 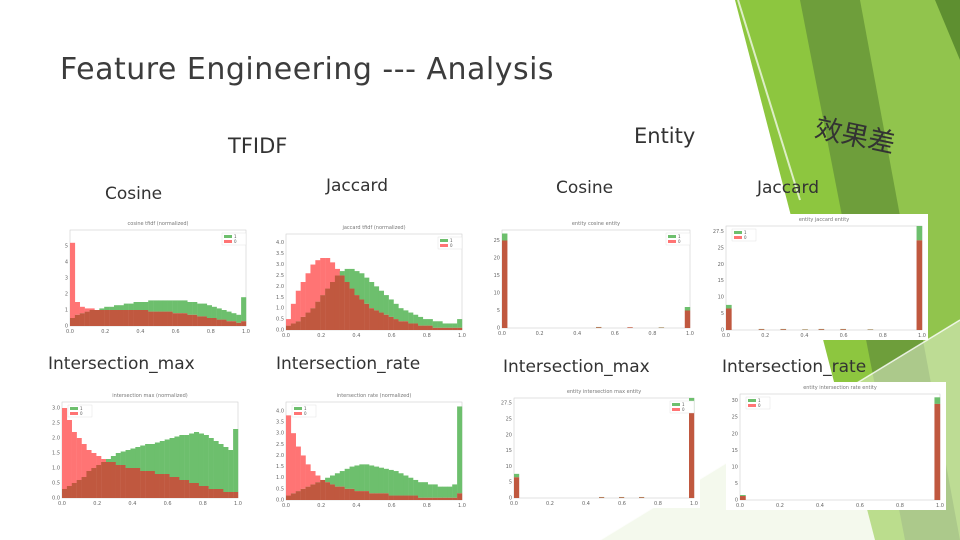 What do you see at coordinates (683, 409) in the screenshot?
I see `legend-label: 0` at bounding box center [683, 409].